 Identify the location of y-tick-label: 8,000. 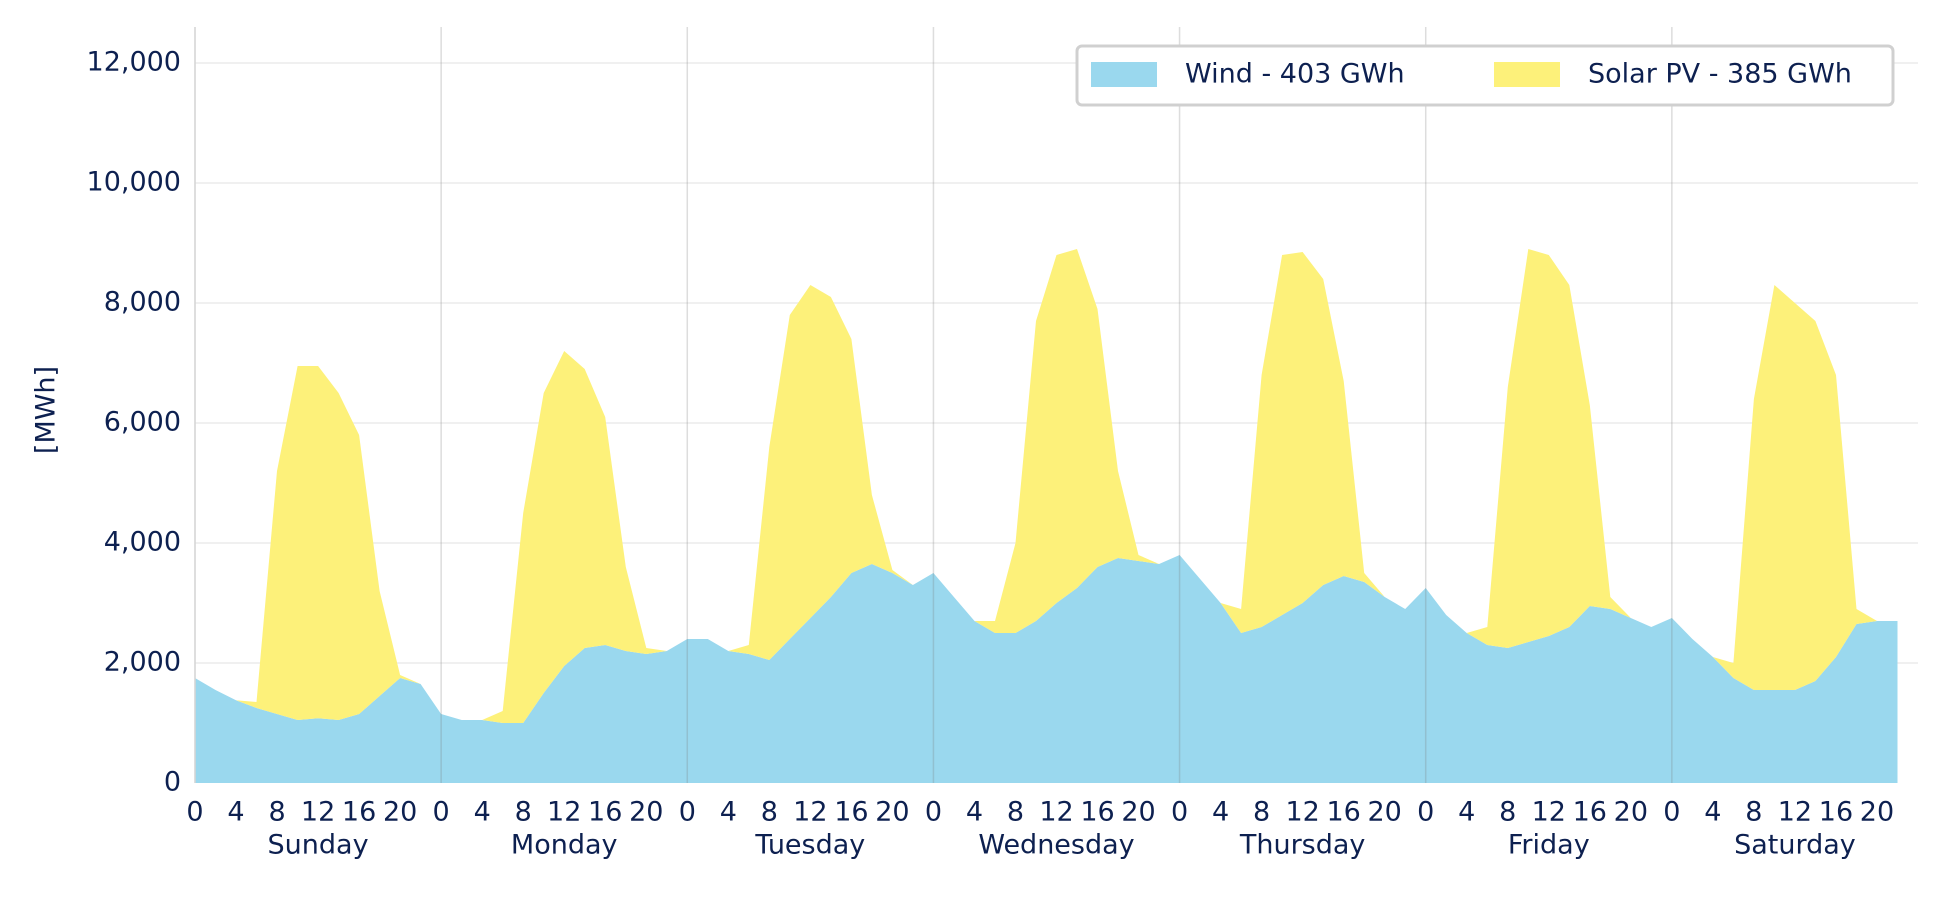
(142, 302).